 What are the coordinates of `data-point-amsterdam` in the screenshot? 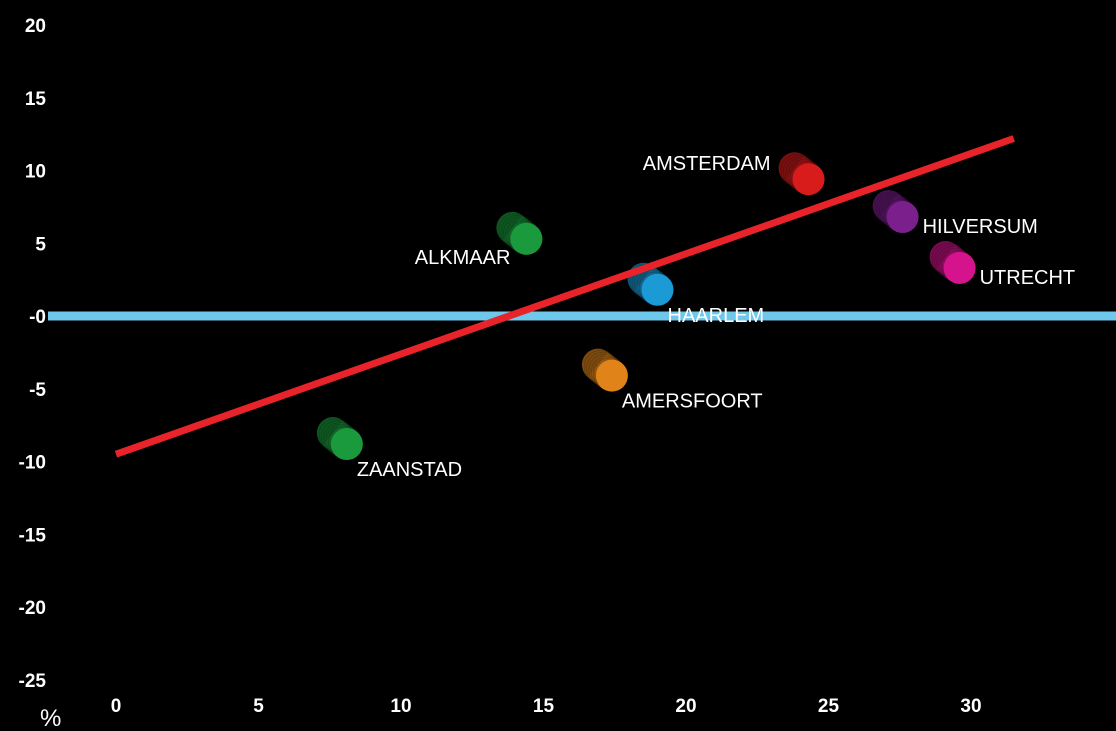 It's located at (801, 174).